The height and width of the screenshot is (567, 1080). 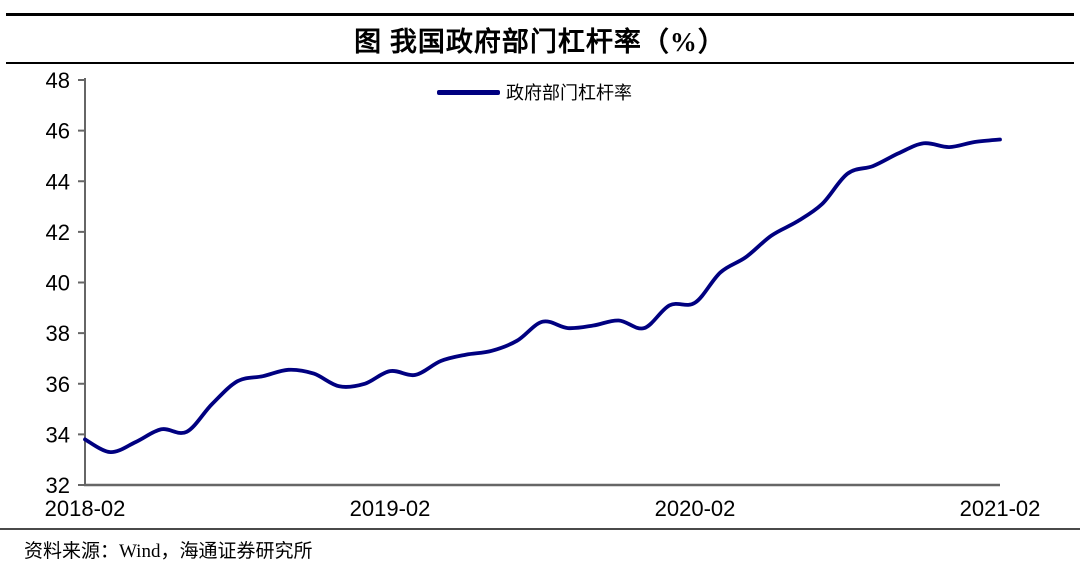 I want to click on title-separator-rule, so click(x=540, y=63).